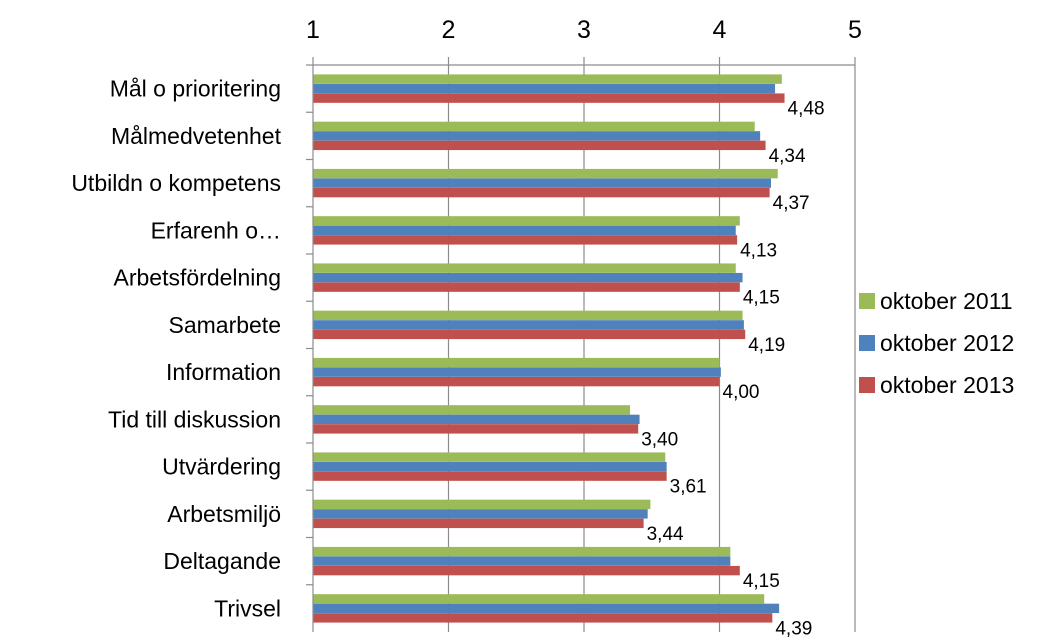 This screenshot has height=637, width=1059. Describe the element at coordinates (449, 30) in the screenshot. I see `x-tick-label: 2` at that location.